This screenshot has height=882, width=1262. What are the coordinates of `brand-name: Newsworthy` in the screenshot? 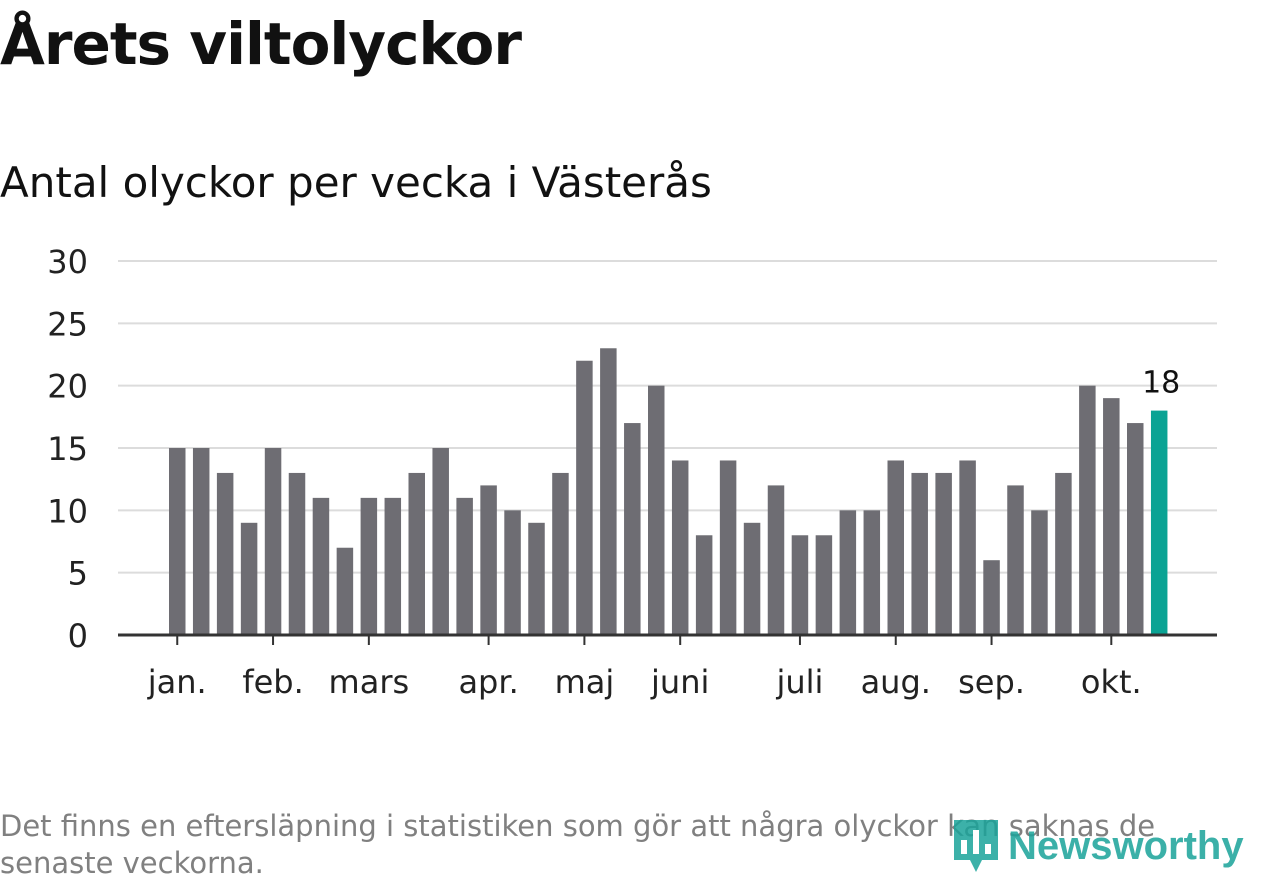 It's located at (1126, 845).